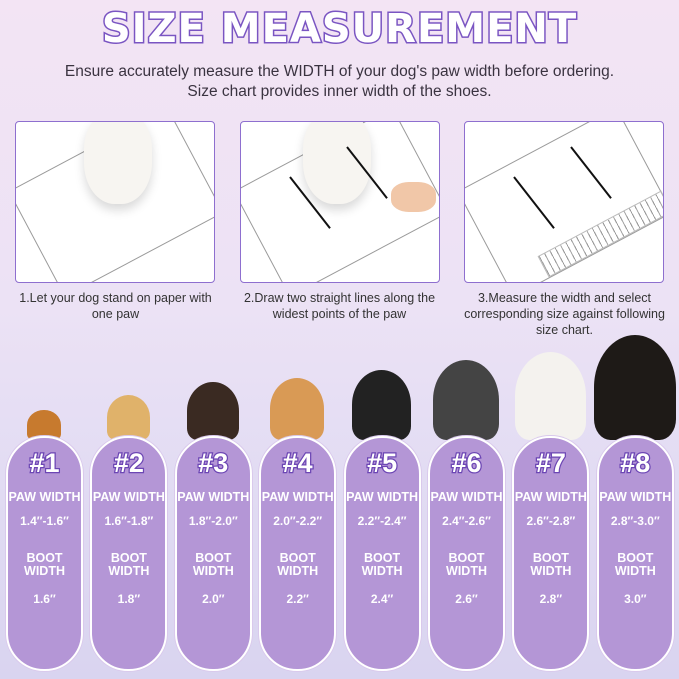 The image size is (679, 679). What do you see at coordinates (213, 599) in the screenshot?
I see `boot-width-value: 2.0″` at bounding box center [213, 599].